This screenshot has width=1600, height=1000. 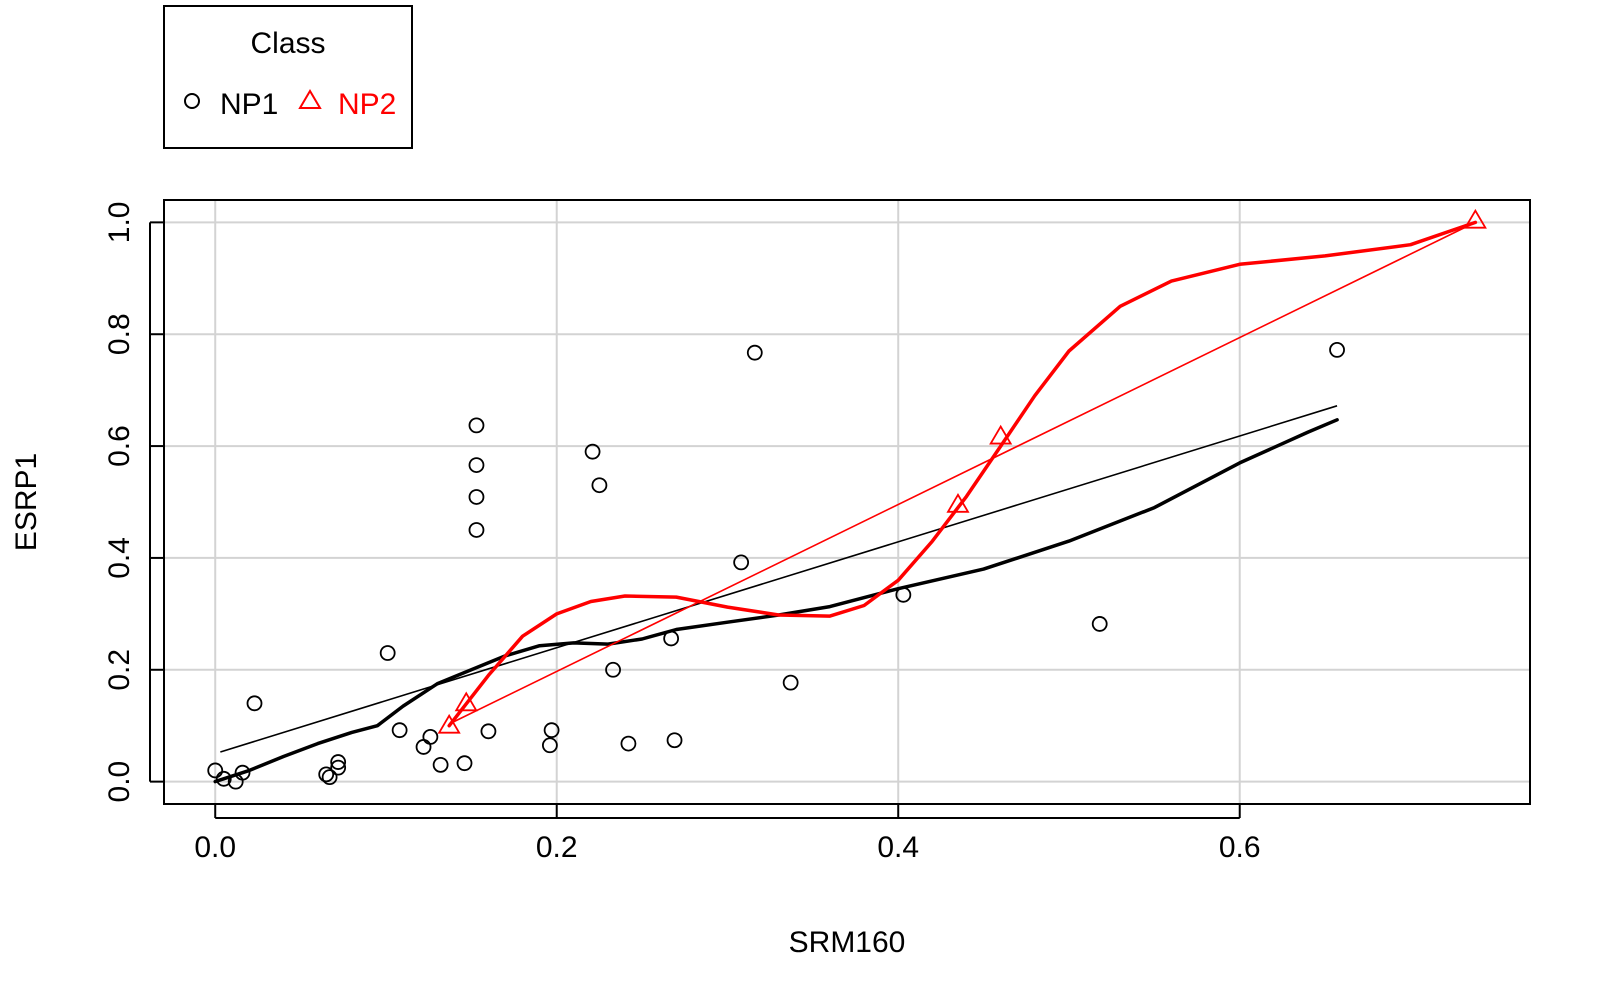 What do you see at coordinates (215, 847) in the screenshot?
I see `x-tick-label: 0.0` at bounding box center [215, 847].